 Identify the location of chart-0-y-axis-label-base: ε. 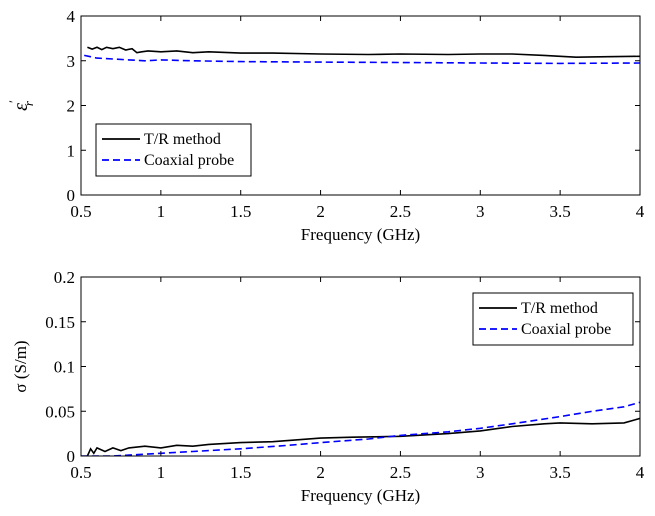
(21, 107).